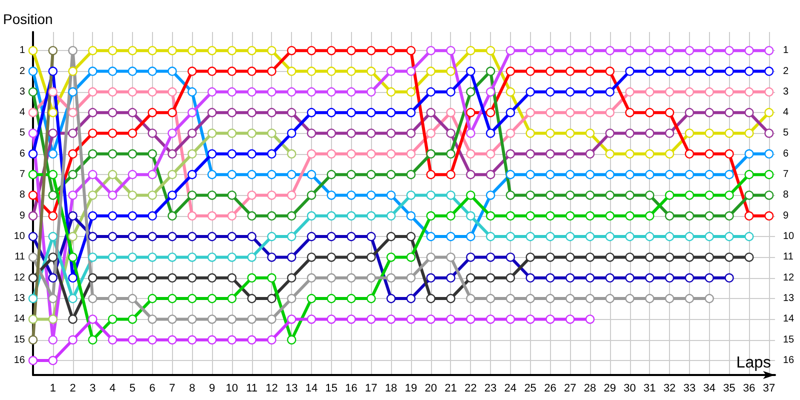 The image size is (800, 400). I want to click on y-tick-label: 11, so click(20, 257).